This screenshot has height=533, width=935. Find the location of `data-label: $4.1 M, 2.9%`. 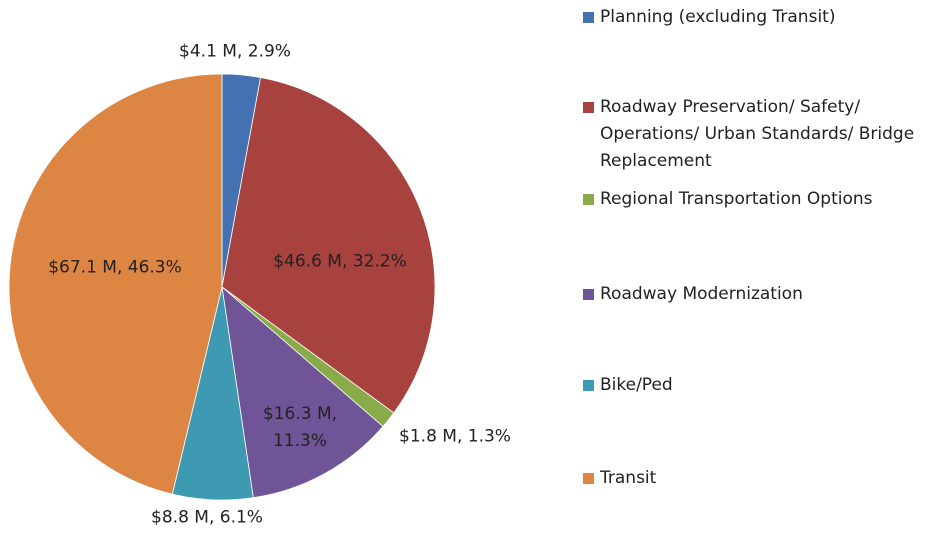

data-label: $4.1 M, 2.9% is located at coordinates (235, 51).